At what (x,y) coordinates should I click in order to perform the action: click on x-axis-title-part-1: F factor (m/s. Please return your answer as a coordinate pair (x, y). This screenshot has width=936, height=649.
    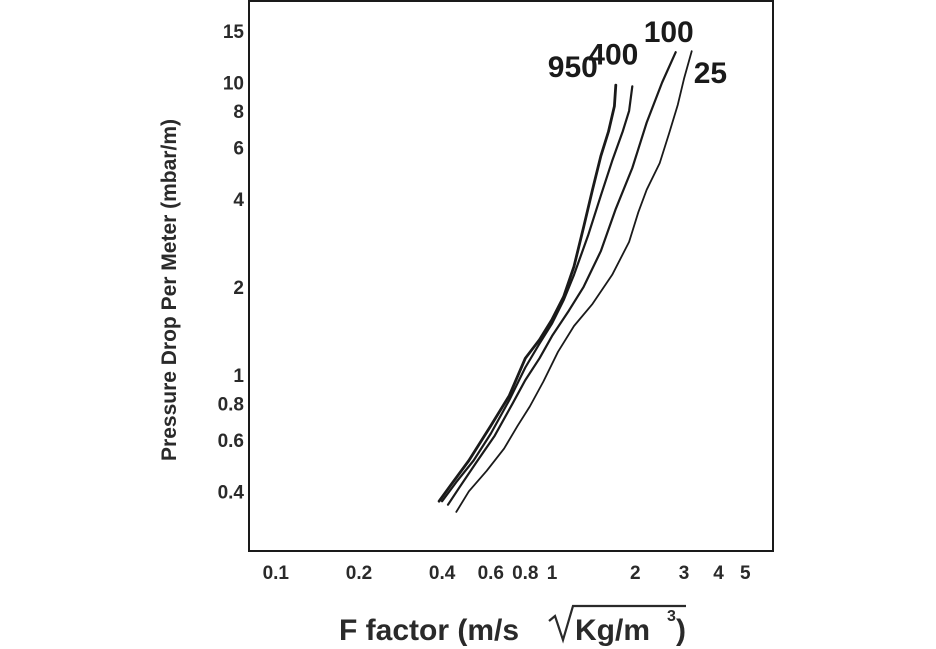
    Looking at the image, I should click on (429, 630).